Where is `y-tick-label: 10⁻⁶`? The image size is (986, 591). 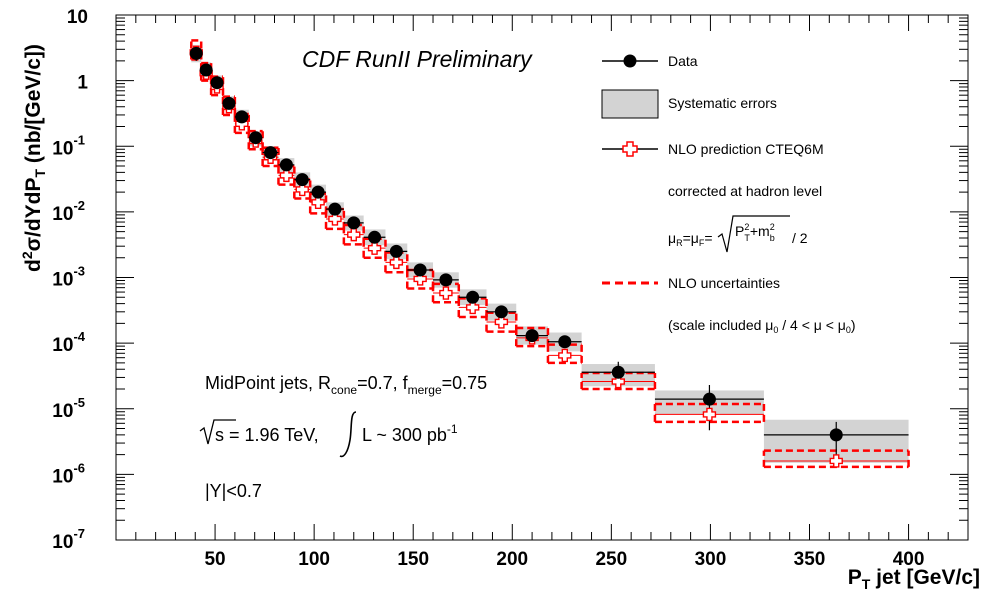 y-tick-label: 10⁻⁶ is located at coordinates (68, 473).